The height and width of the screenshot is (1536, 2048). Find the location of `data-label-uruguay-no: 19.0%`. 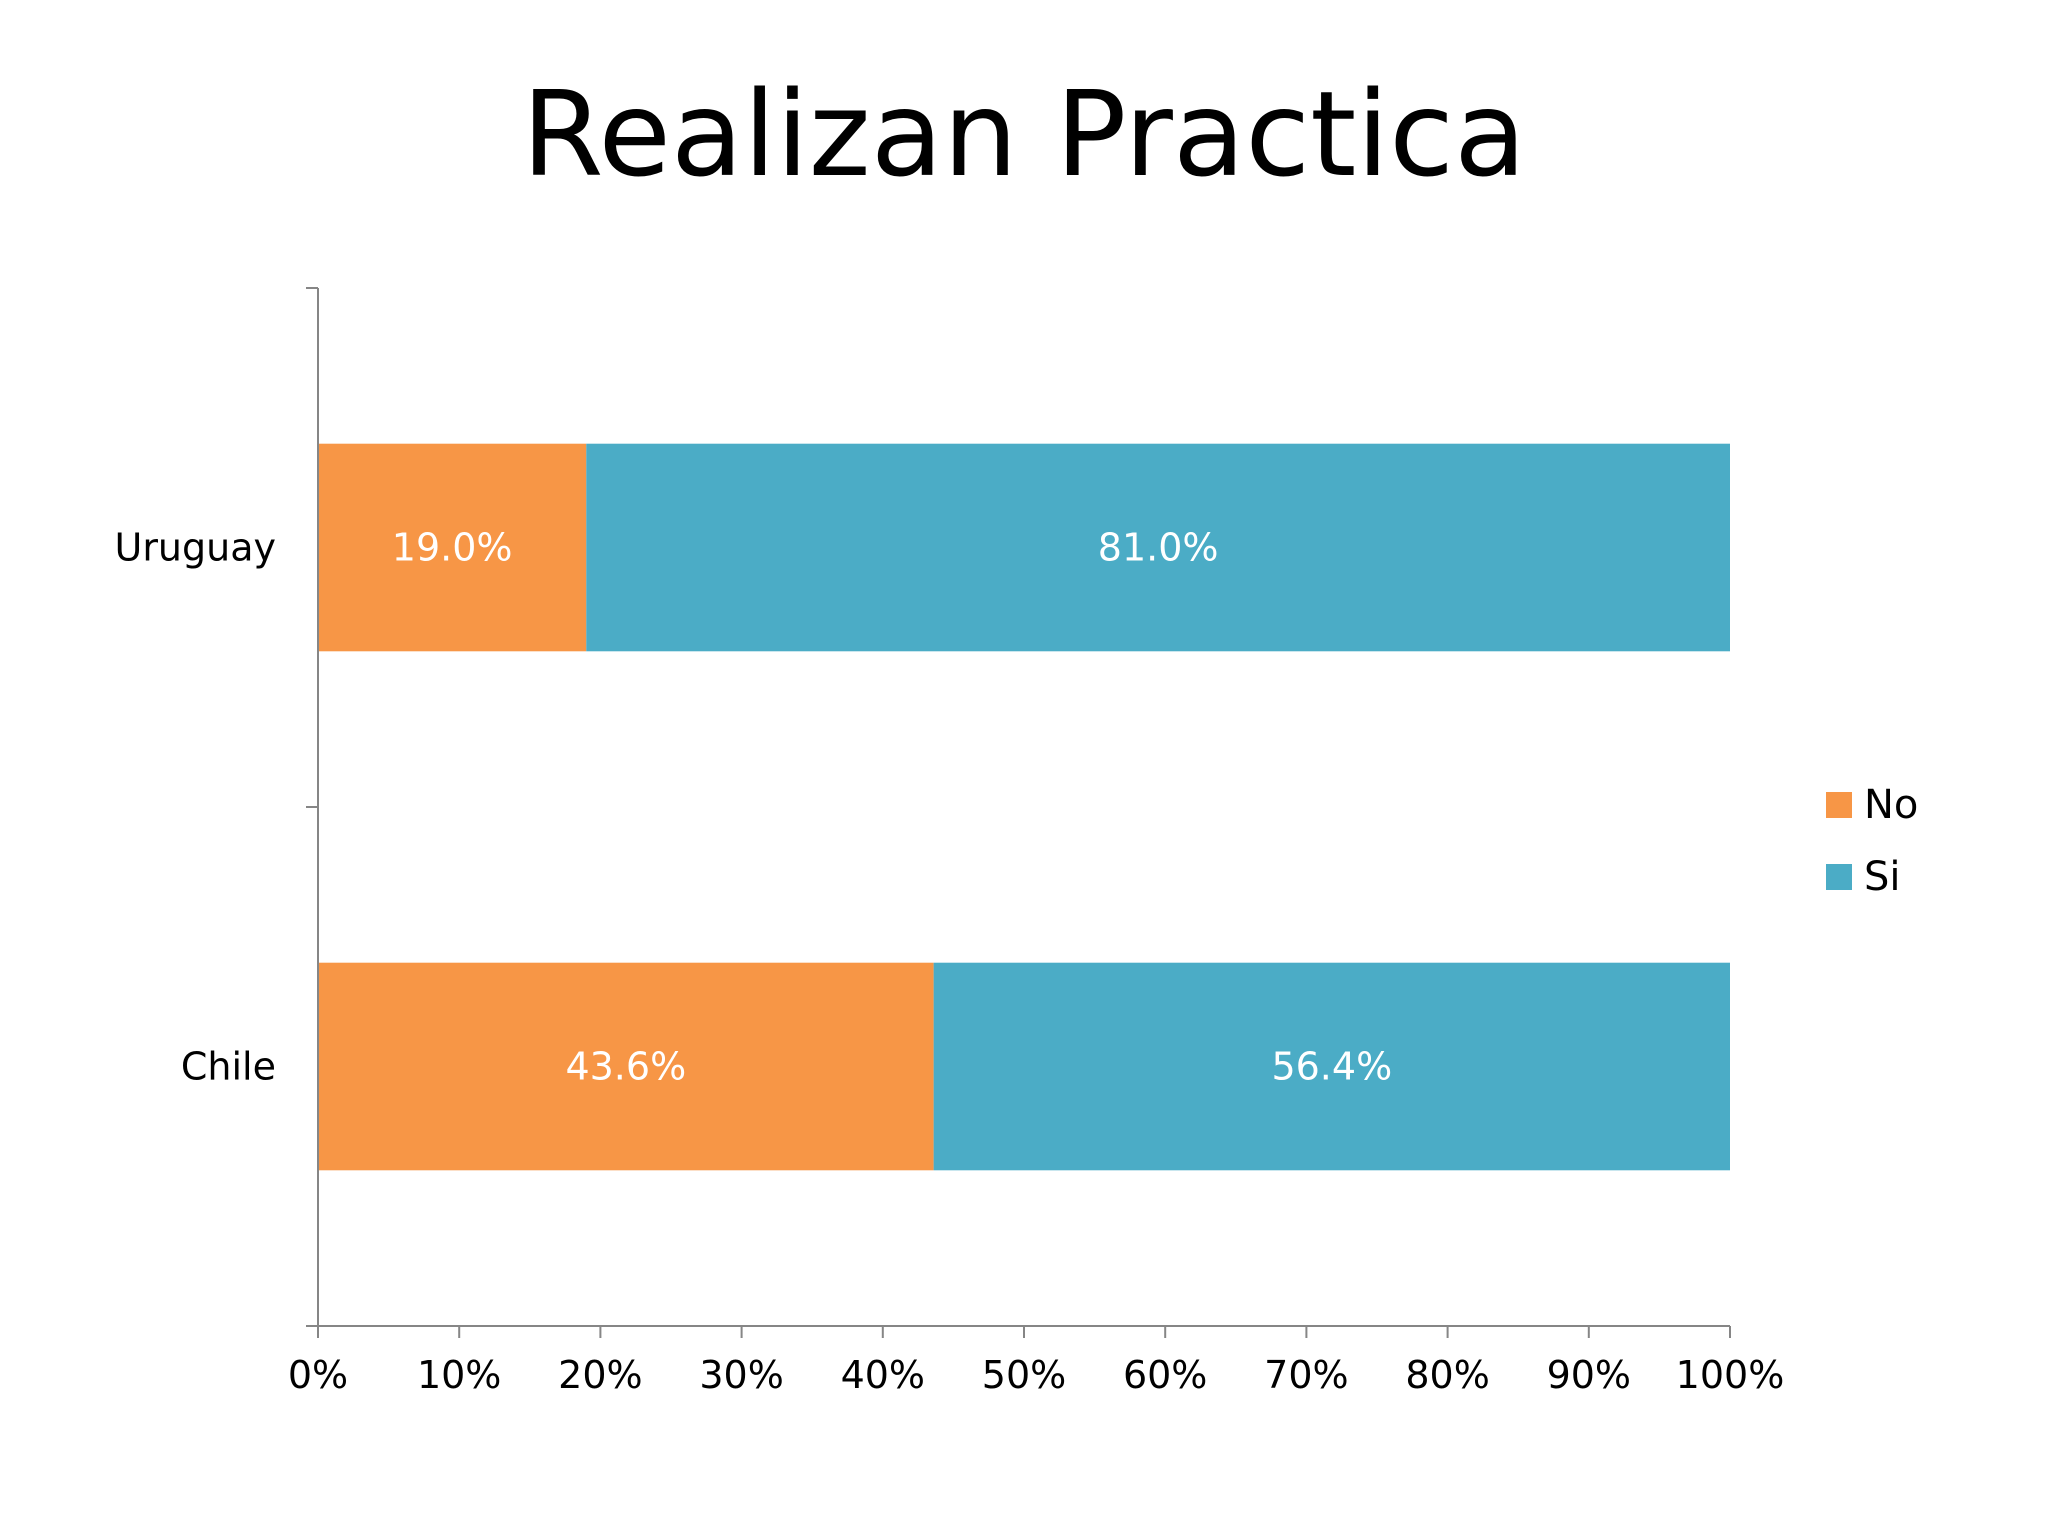

data-label-uruguay-no: 19.0% is located at coordinates (452, 548).